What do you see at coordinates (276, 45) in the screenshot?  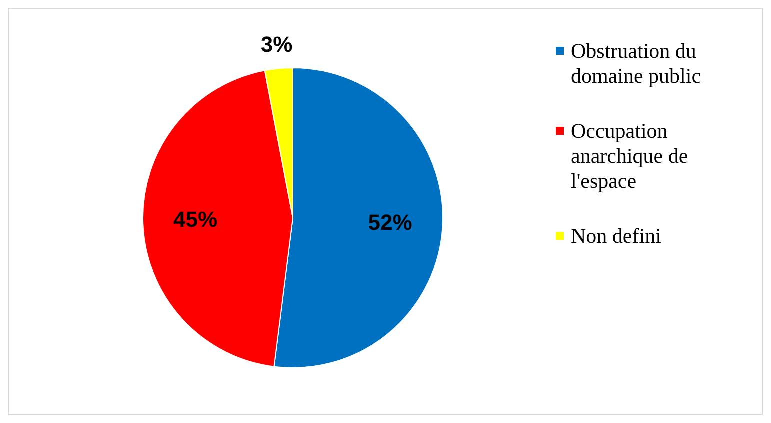 I see `data-label: 3%` at bounding box center [276, 45].